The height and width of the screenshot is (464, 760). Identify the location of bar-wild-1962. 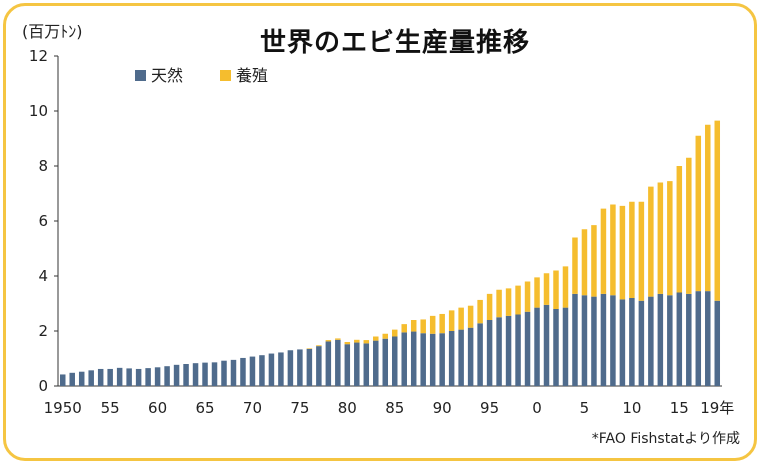
(176, 375).